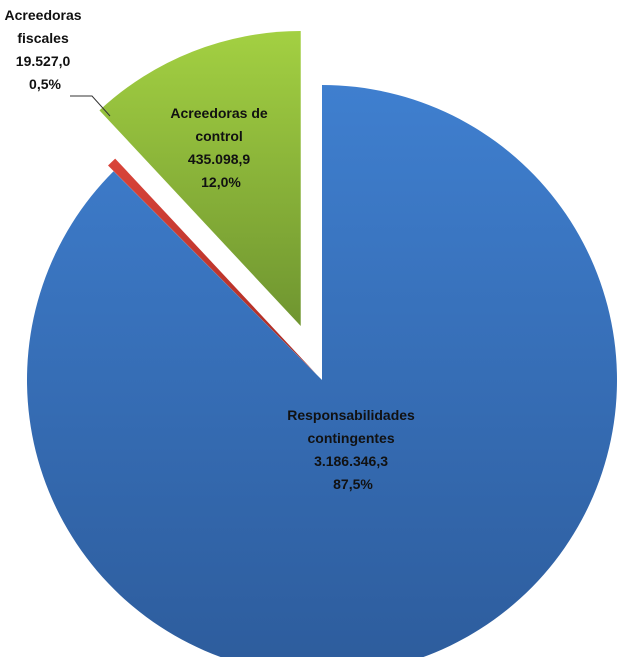 This screenshot has height=657, width=623. Describe the element at coordinates (219, 159) in the screenshot. I see `label-value: 435.098,9` at that location.